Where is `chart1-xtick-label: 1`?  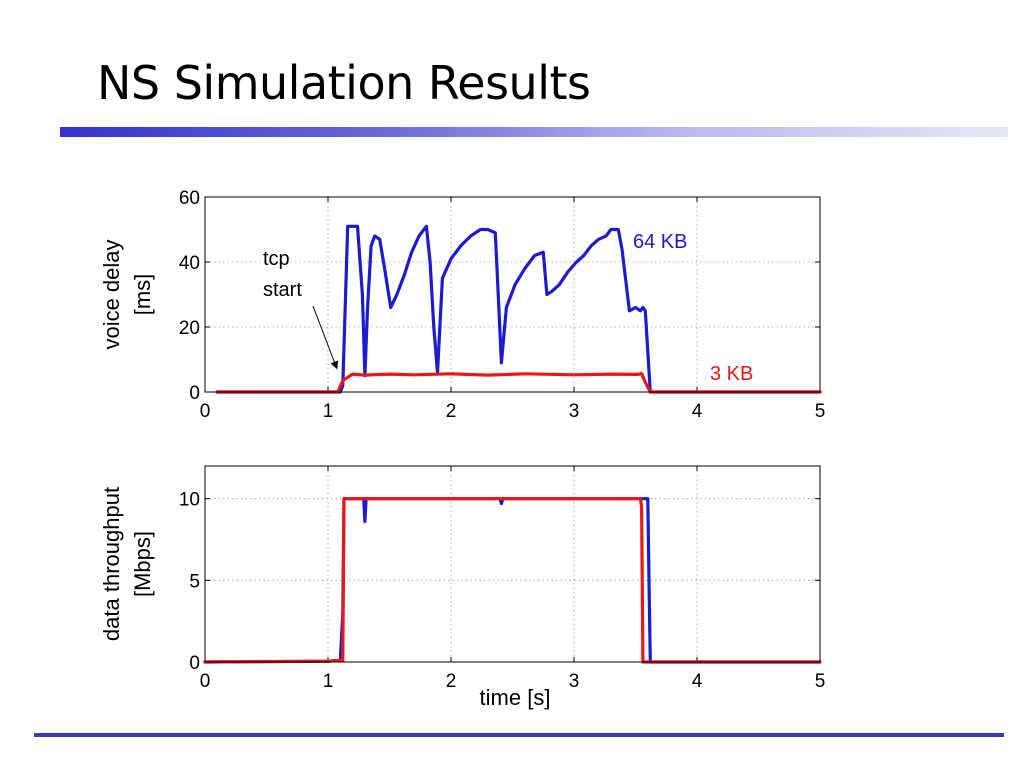 chart1-xtick-label: 1 is located at coordinates (328, 411).